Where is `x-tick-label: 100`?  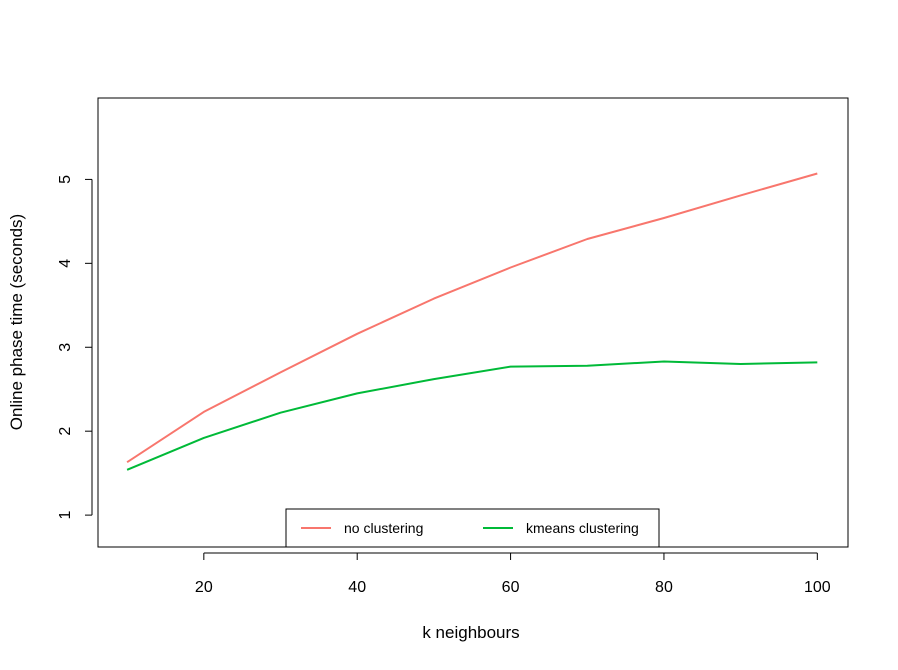
x-tick-label: 100 is located at coordinates (817, 587).